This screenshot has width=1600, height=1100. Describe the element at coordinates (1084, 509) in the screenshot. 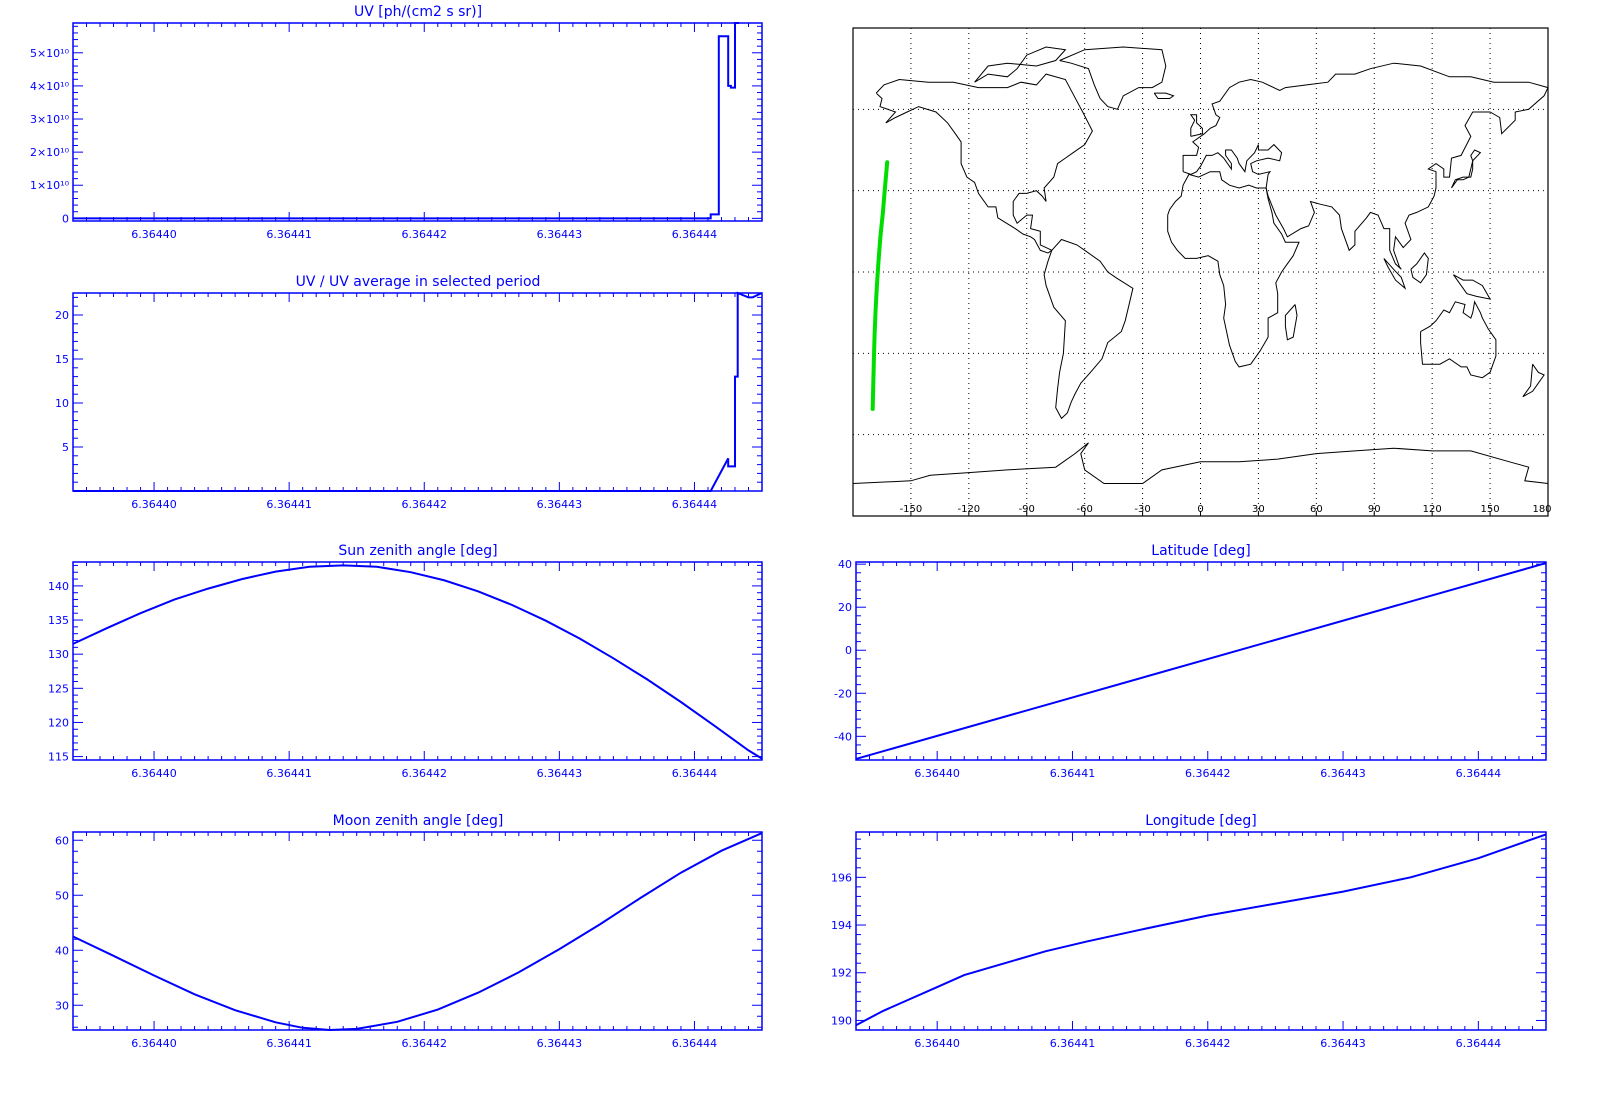

I see `map-xtick-label: -60` at that location.